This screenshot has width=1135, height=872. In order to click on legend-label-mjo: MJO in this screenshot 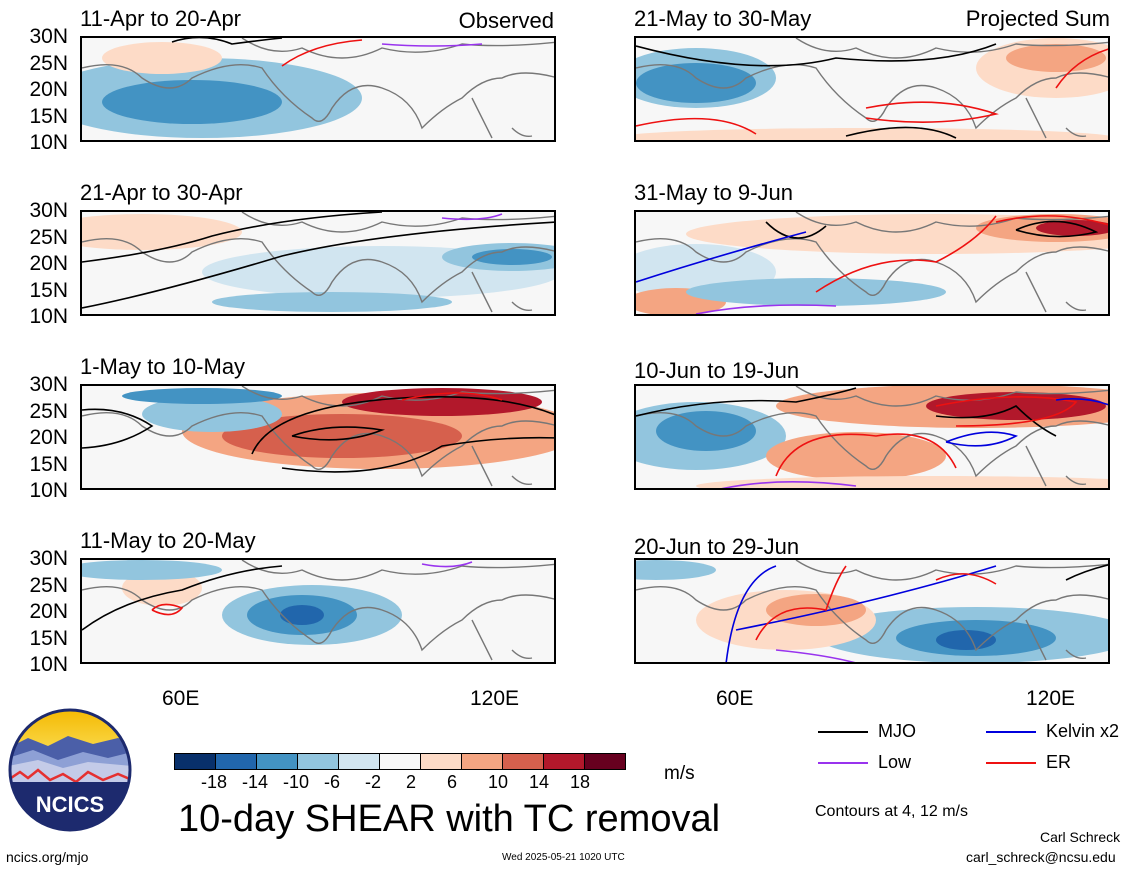, I will do `click(897, 731)`.